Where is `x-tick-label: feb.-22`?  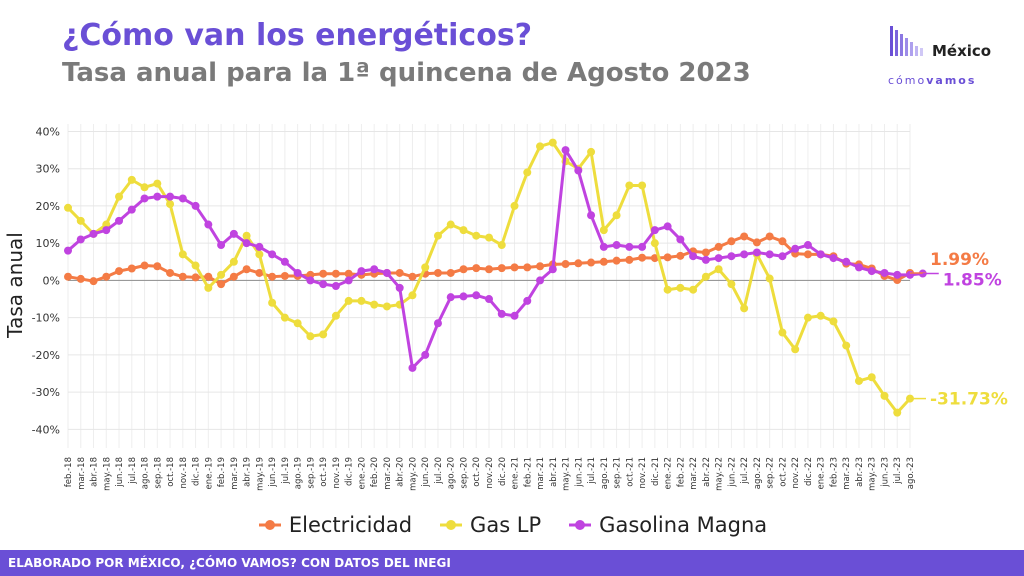 x-tick-label: feb.-22 is located at coordinates (681, 472).